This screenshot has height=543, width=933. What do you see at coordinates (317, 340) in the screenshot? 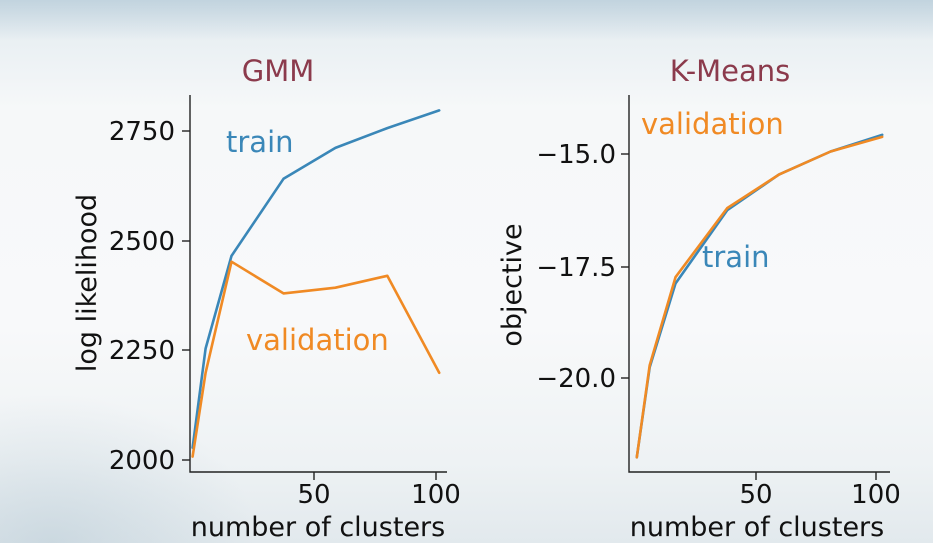
I see `gmm-validation-annotation: validation` at bounding box center [317, 340].